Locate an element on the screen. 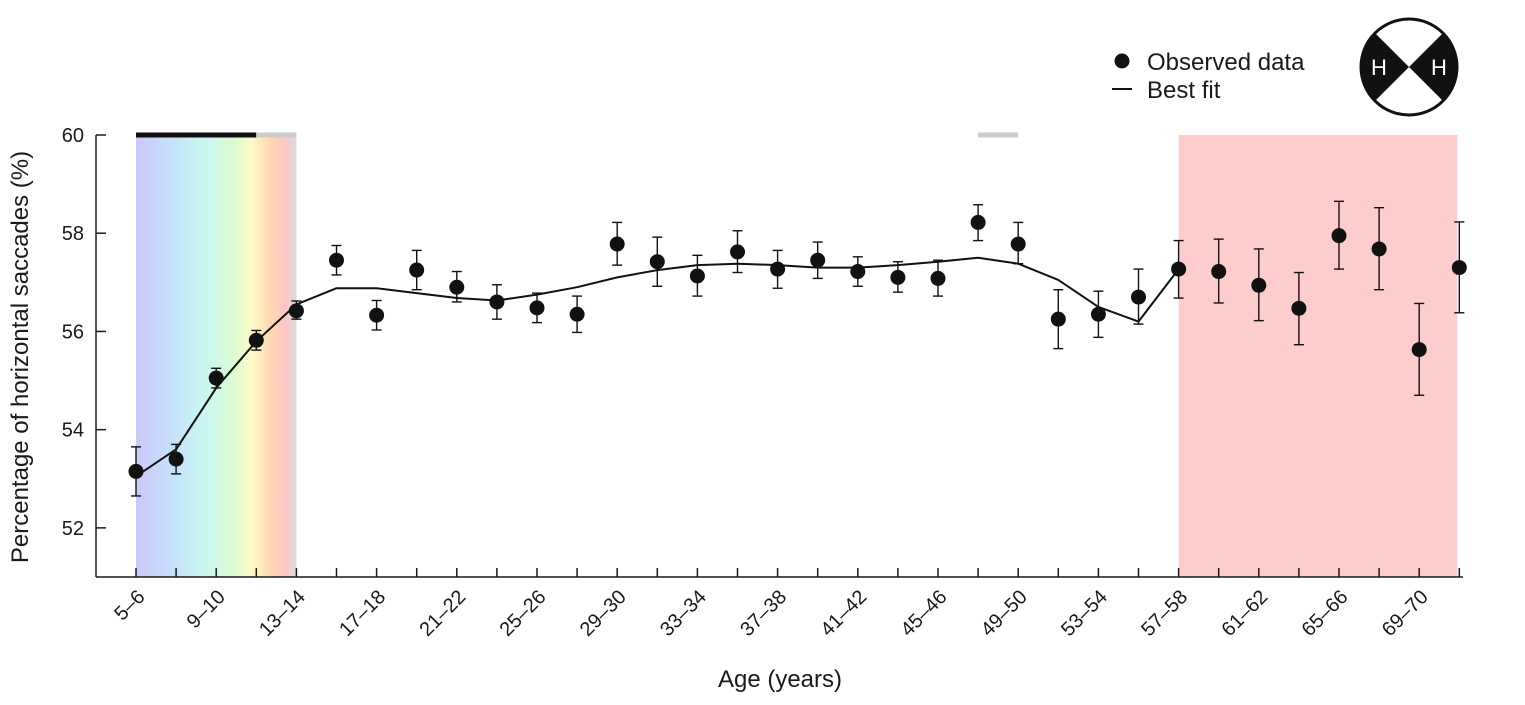 The image size is (1525, 705). x-tick-label: 49–50 is located at coordinates (1004, 613).